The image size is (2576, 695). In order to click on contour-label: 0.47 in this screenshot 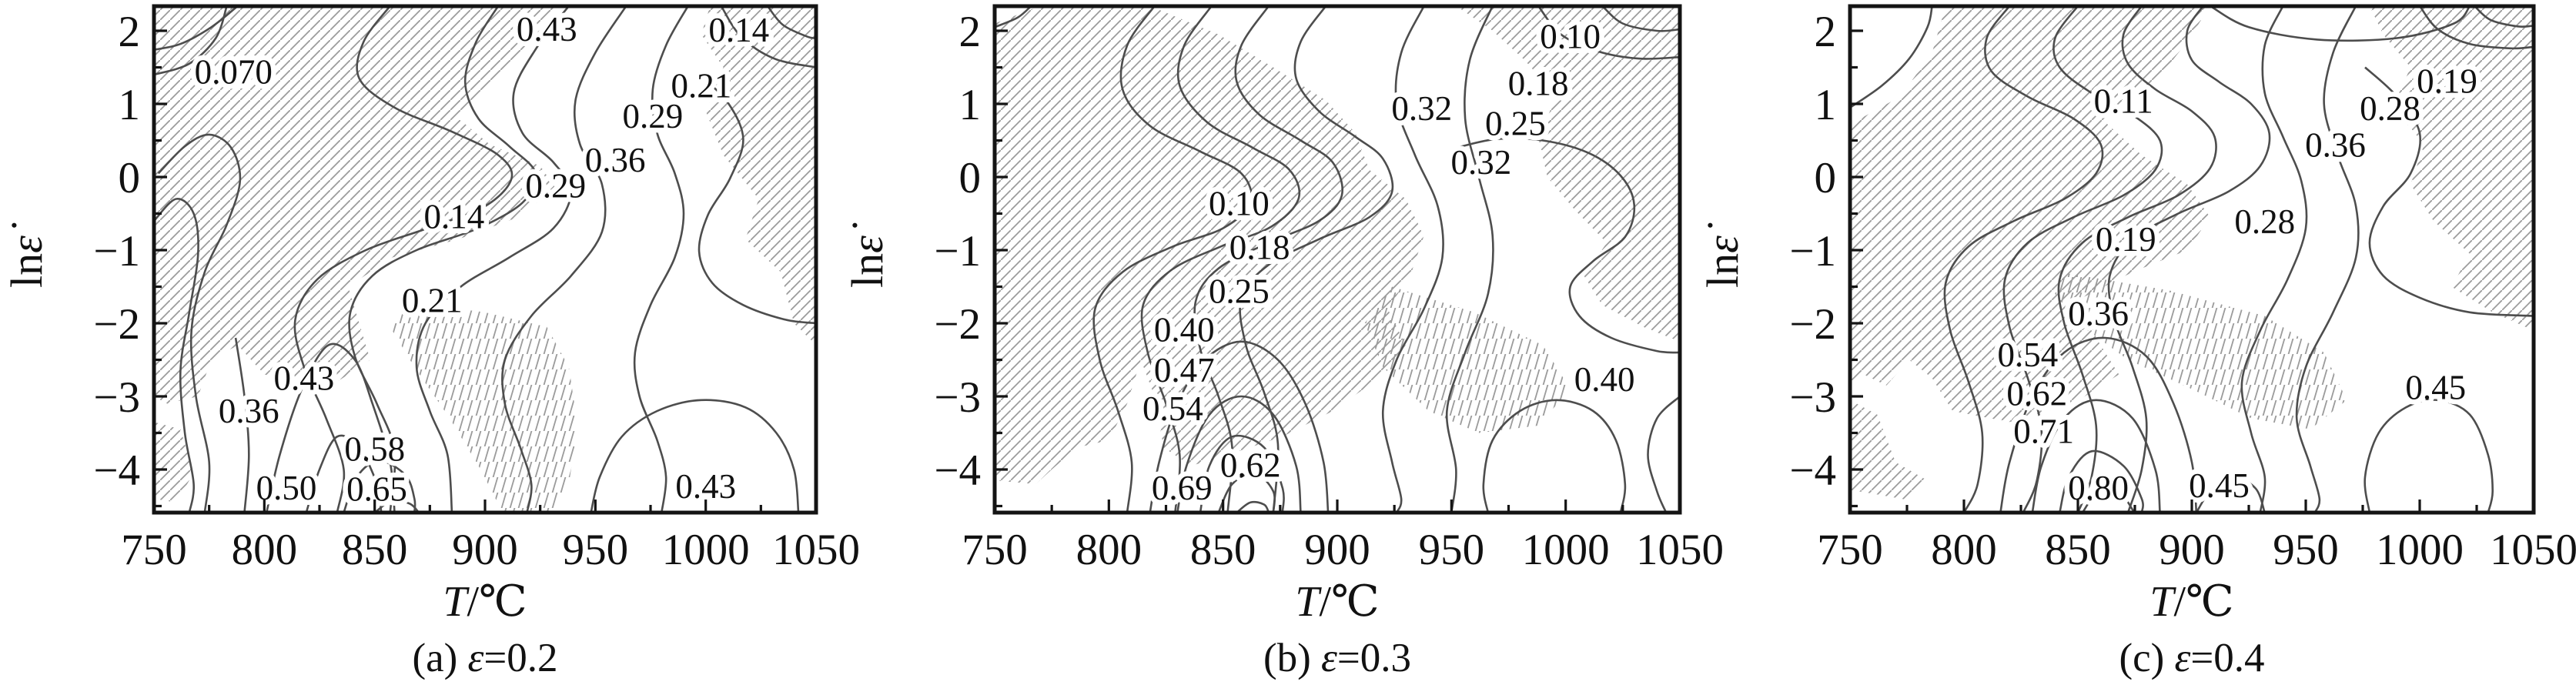, I will do `click(1185, 370)`.